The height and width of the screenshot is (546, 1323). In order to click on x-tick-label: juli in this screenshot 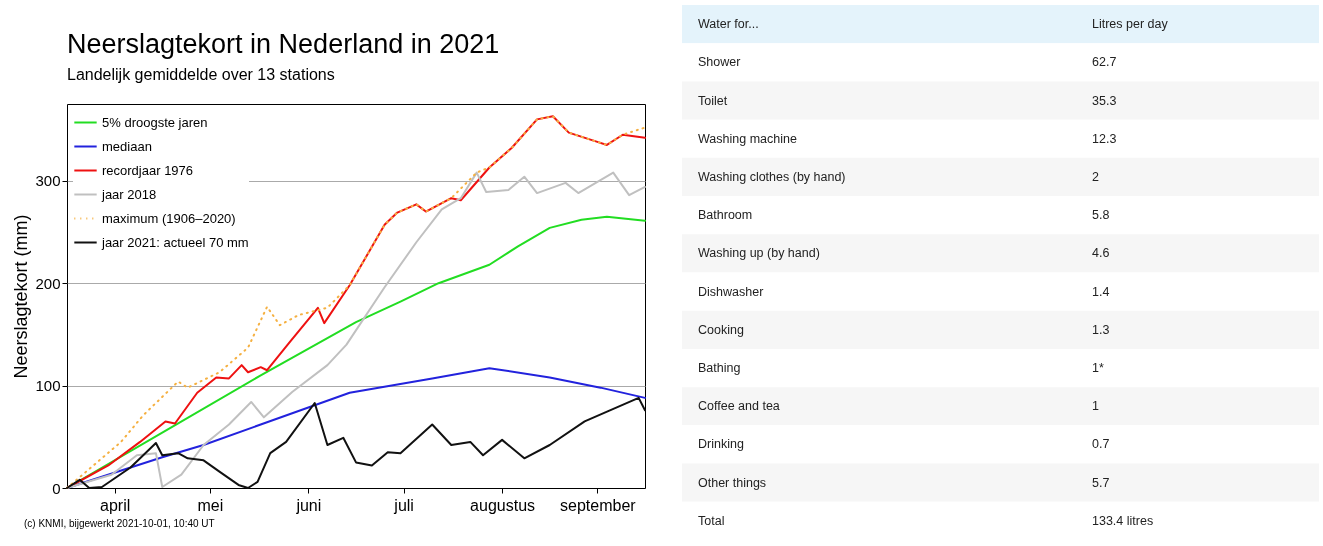, I will do `click(403, 505)`.